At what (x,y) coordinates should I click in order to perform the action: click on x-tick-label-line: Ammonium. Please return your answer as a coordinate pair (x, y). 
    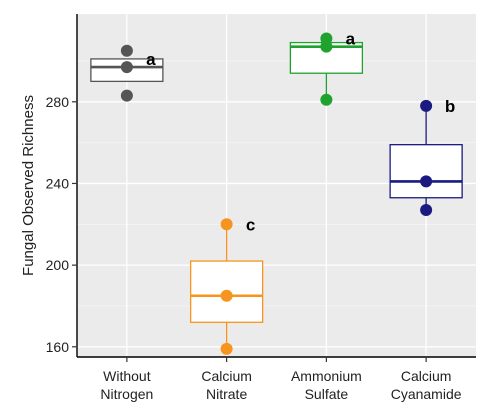
    Looking at the image, I should click on (326, 376).